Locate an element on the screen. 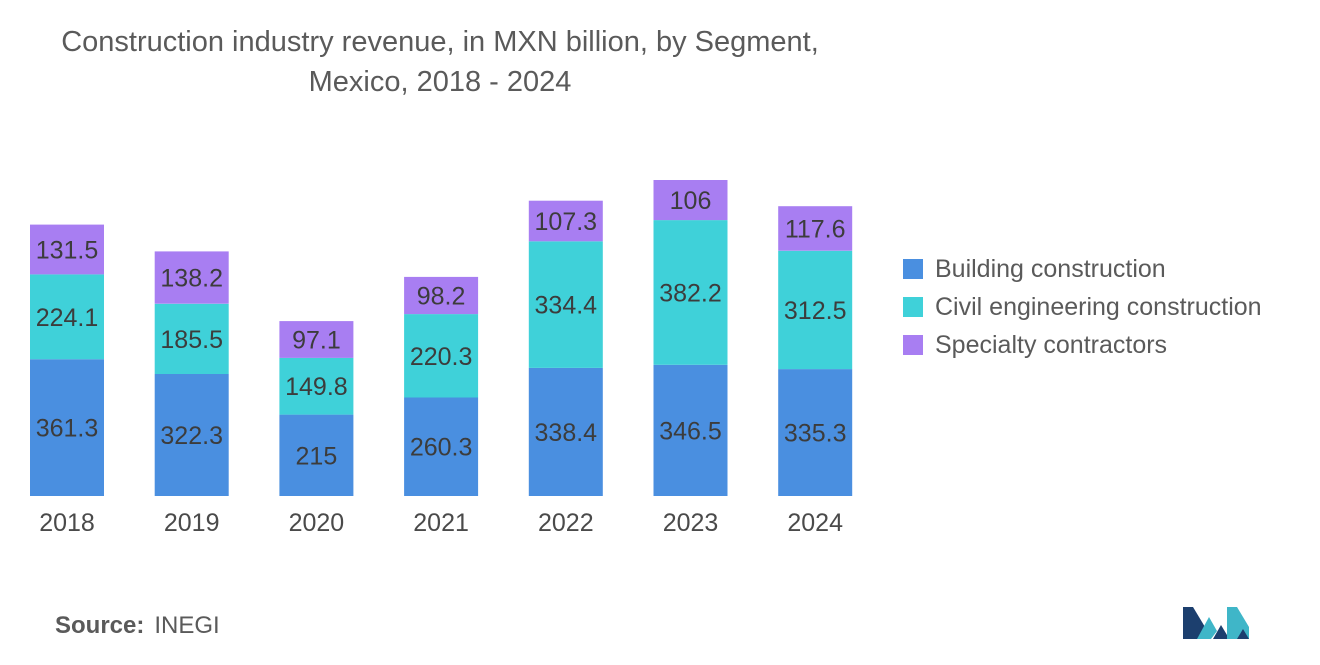 This screenshot has width=1320, height=665. bar-specialty-2020 is located at coordinates (316, 339).